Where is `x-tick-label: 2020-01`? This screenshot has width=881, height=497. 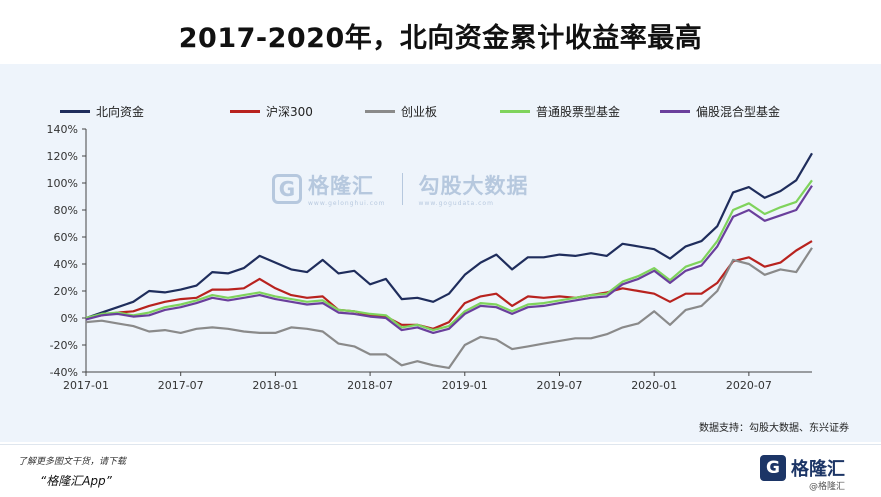 x-tick-label: 2020-01 is located at coordinates (654, 385).